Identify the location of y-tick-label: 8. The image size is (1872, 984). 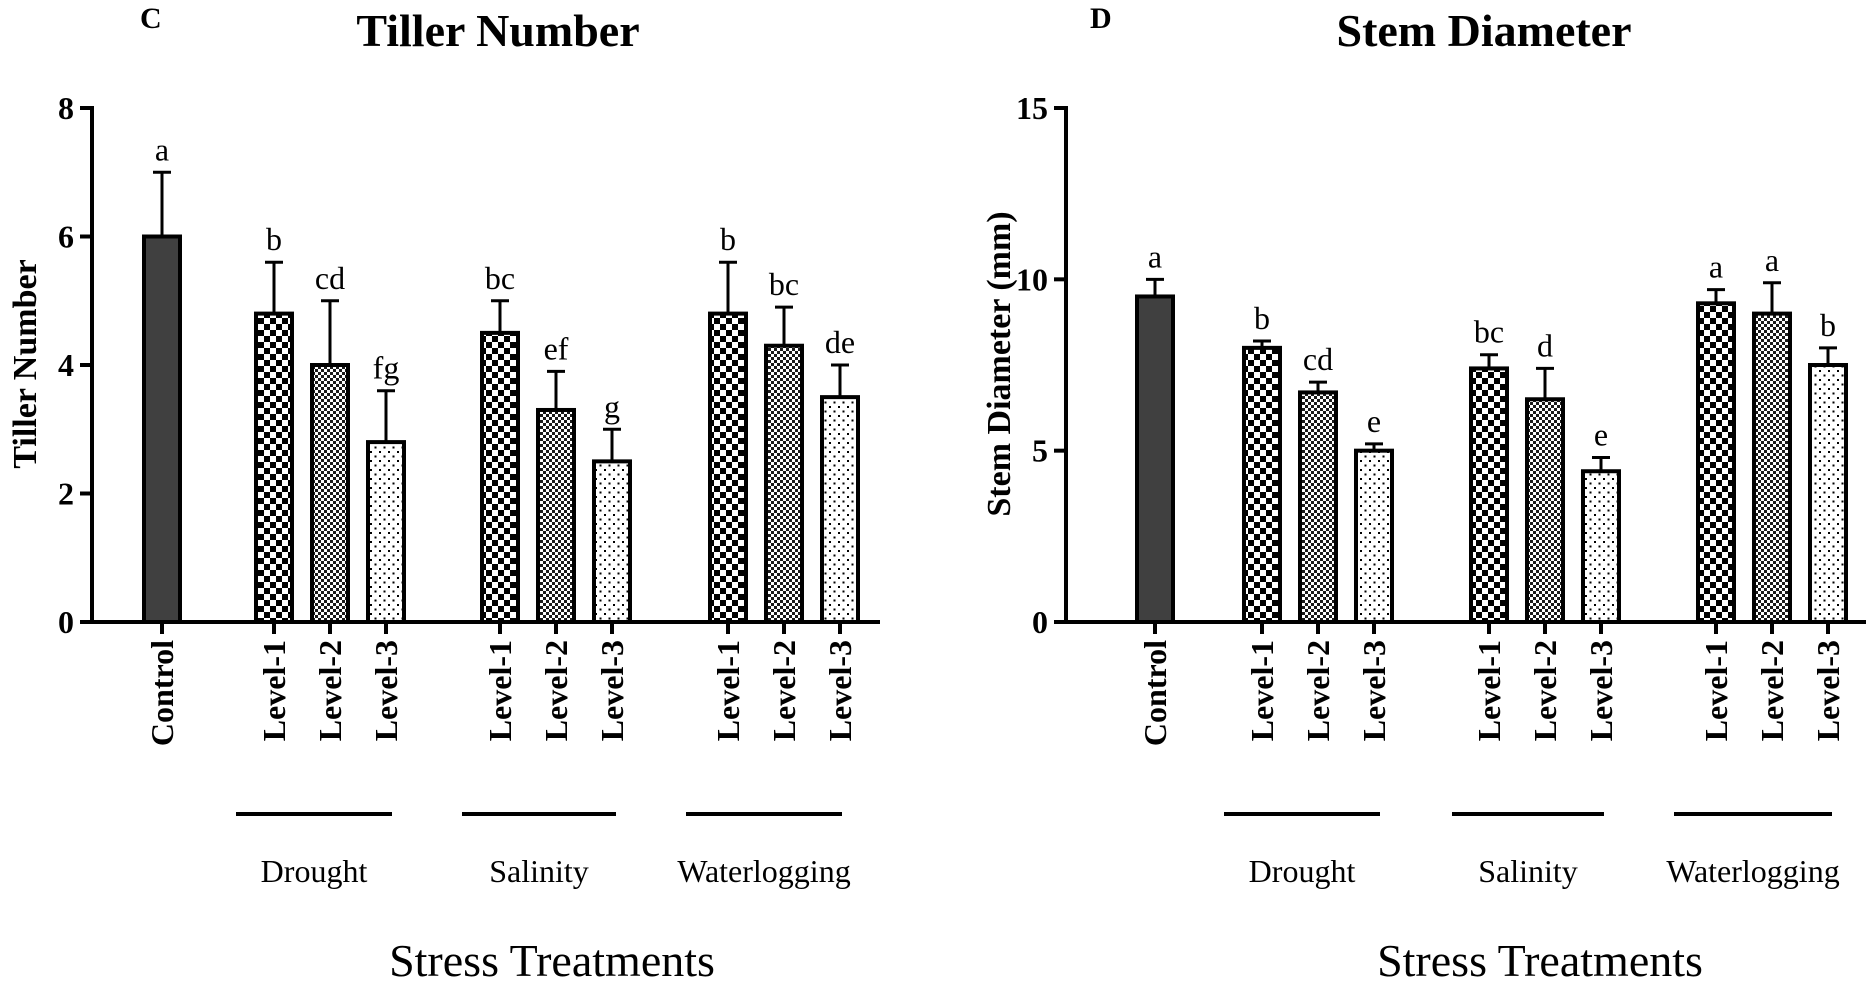
(66, 108).